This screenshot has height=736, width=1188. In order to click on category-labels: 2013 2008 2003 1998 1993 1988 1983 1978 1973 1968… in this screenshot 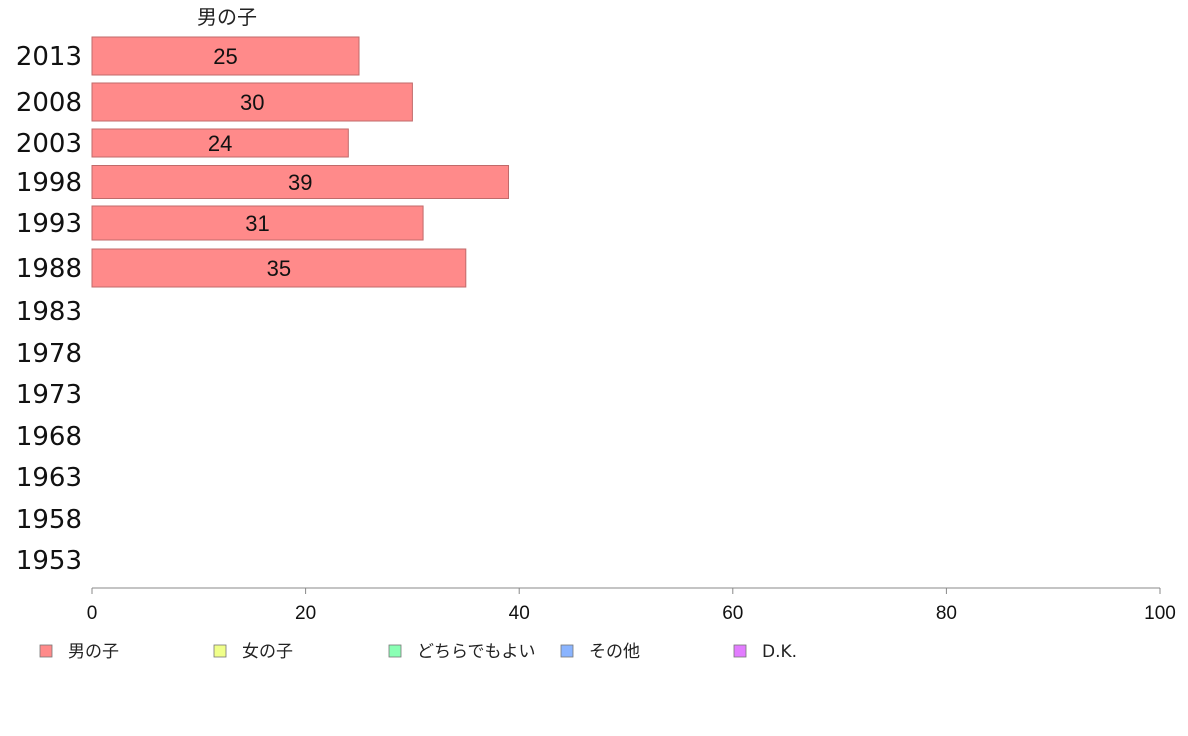, I will do `click(49, 309)`.